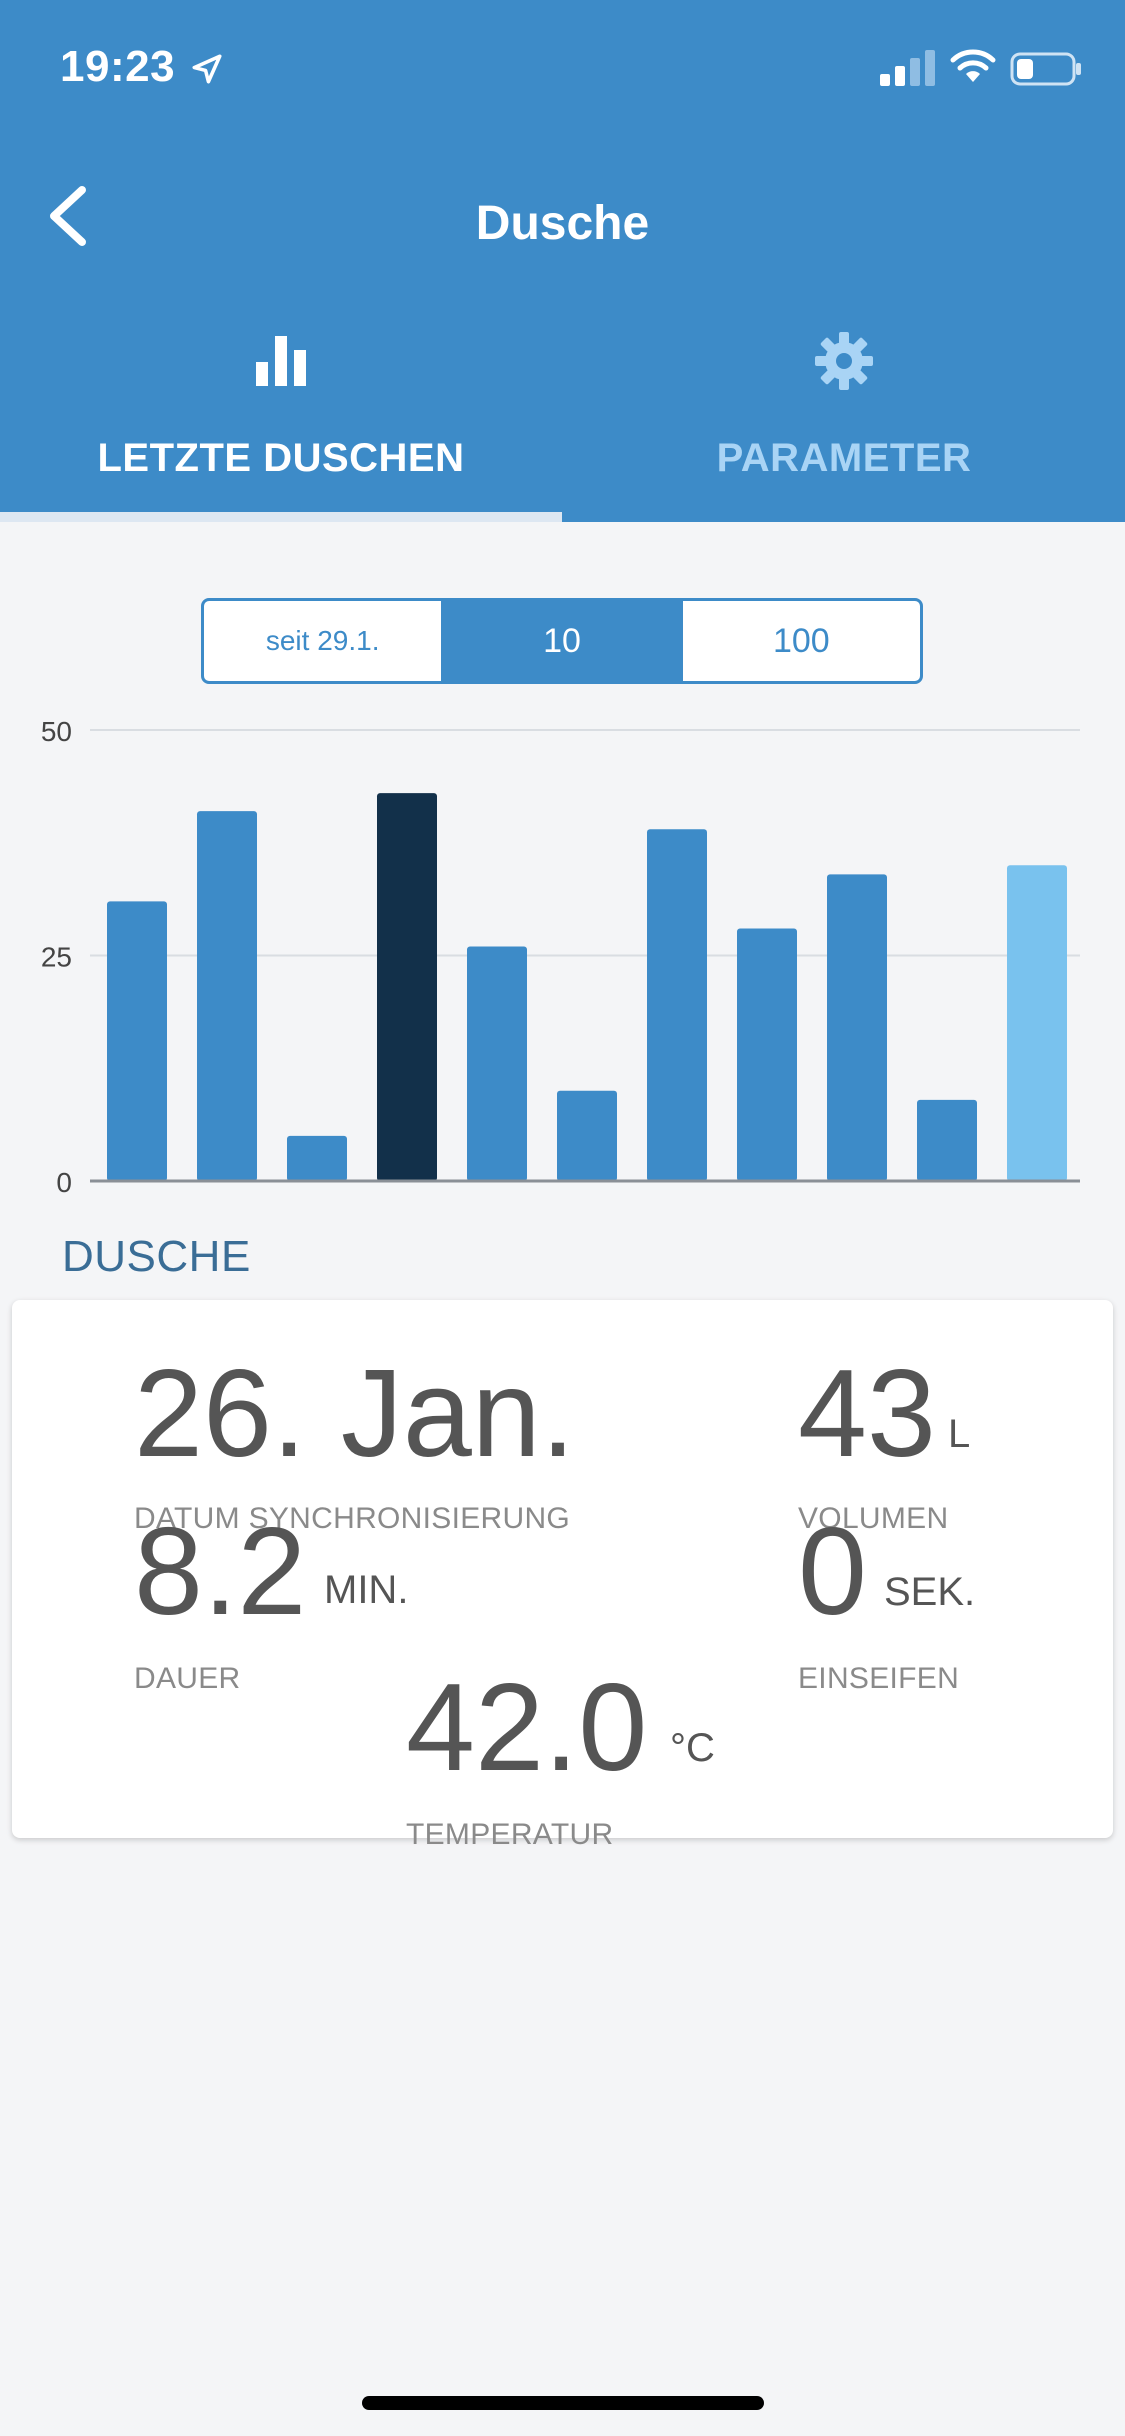 The image size is (1125, 2436). Describe the element at coordinates (220, 1572) in the screenshot. I see `duration-value: 8.2` at that location.